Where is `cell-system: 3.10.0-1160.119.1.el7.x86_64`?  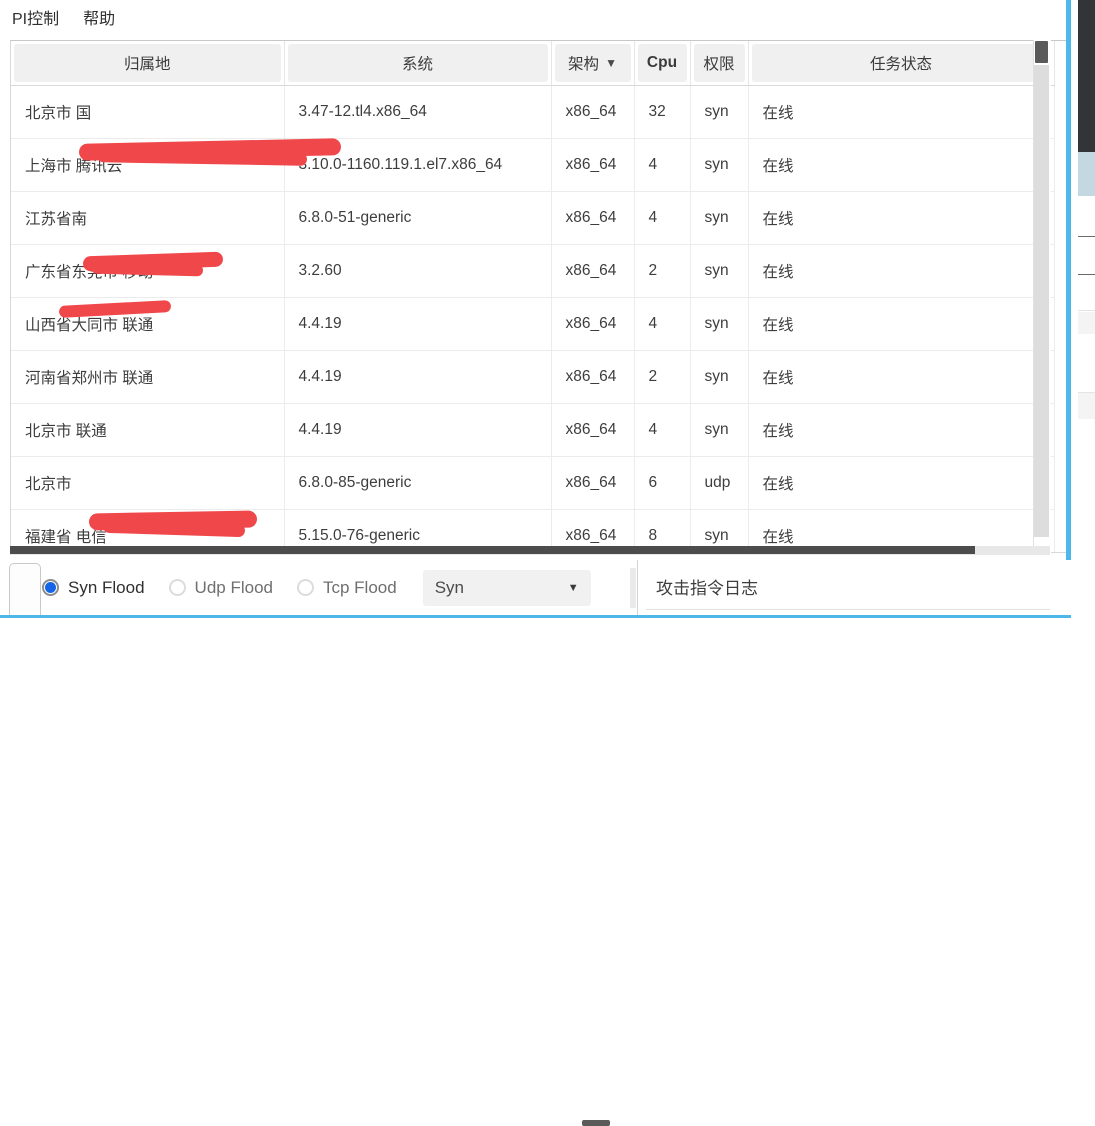 cell-system: 3.10.0-1160.119.1.el7.x86_64 is located at coordinates (417, 165).